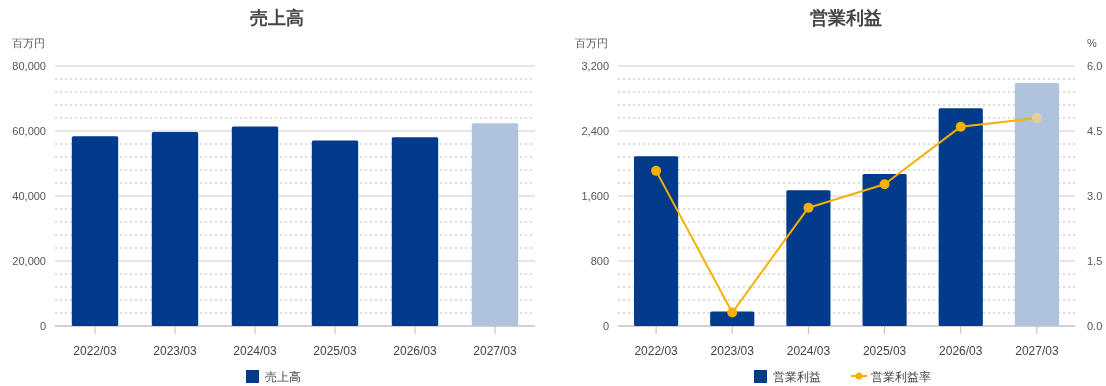 The height and width of the screenshot is (386, 1106). I want to click on chart-title: 営業利益, so click(846, 18).